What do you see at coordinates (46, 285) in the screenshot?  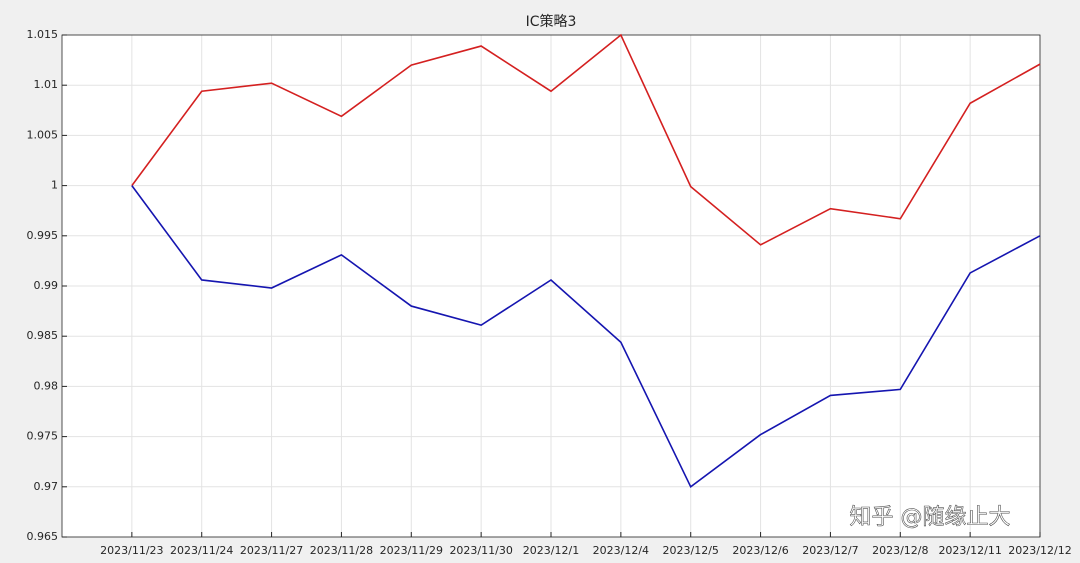 I see `y-tick-label: 0.99` at bounding box center [46, 285].